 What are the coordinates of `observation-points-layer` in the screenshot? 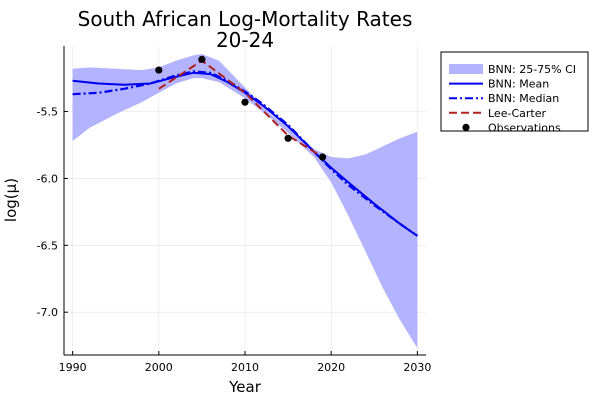 It's located at (241, 108).